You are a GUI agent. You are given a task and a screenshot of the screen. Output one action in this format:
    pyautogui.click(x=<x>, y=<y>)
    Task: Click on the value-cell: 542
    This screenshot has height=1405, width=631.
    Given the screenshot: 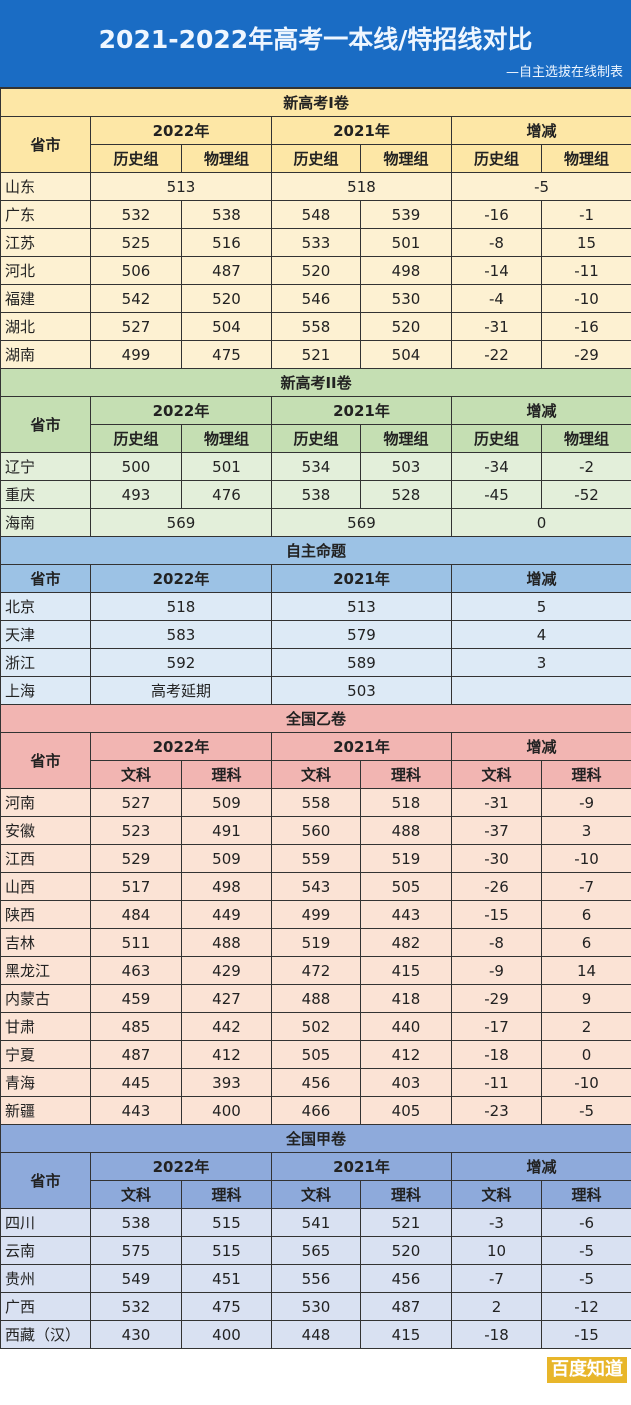 What is the action you would take?
    pyautogui.click(x=136, y=298)
    